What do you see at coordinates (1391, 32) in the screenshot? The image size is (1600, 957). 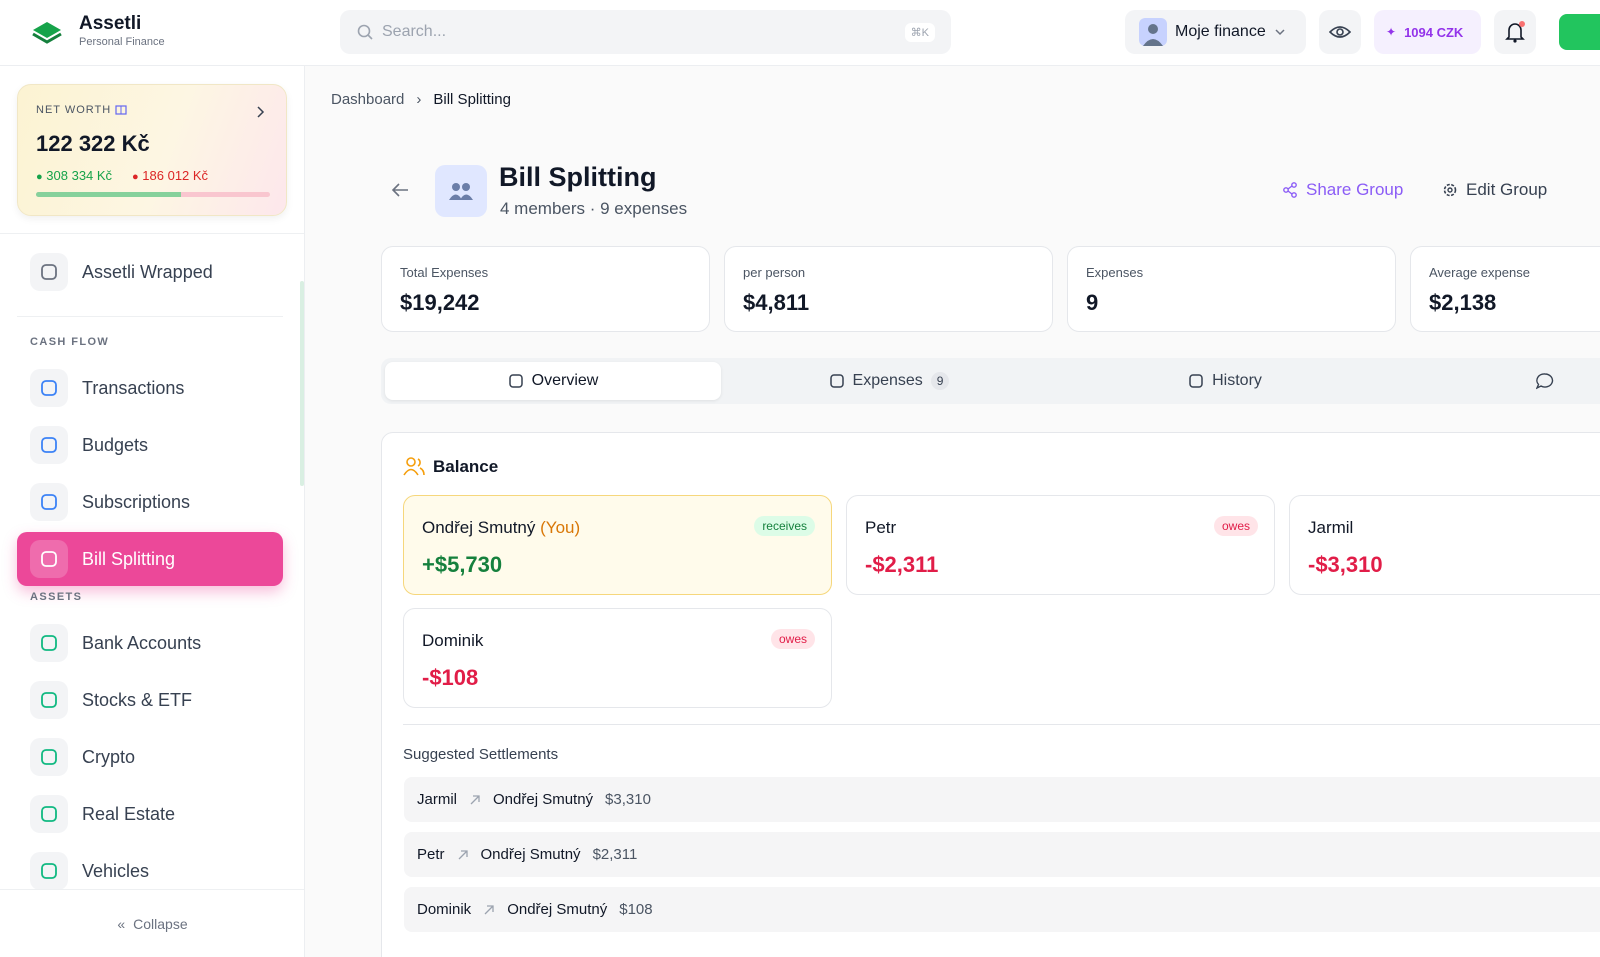 I see `sparkle: ✦` at bounding box center [1391, 32].